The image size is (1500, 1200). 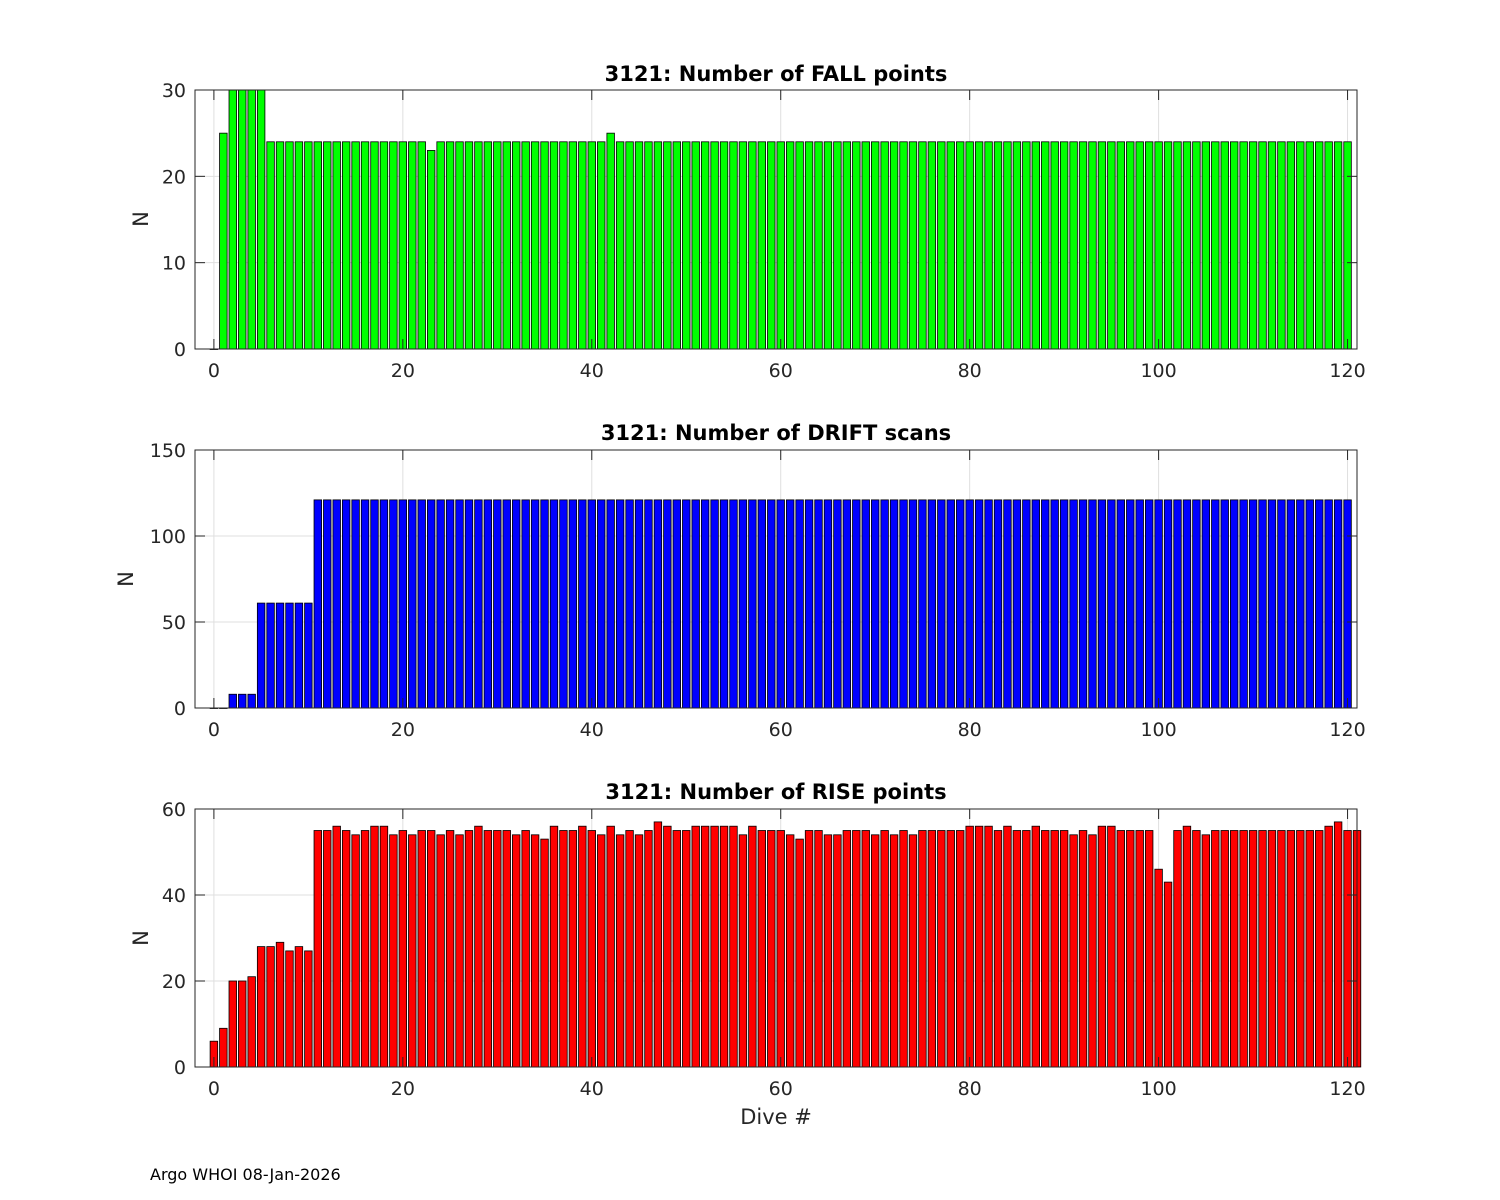 What do you see at coordinates (168, 537) in the screenshot?
I see `y-tick-label: 100` at bounding box center [168, 537].